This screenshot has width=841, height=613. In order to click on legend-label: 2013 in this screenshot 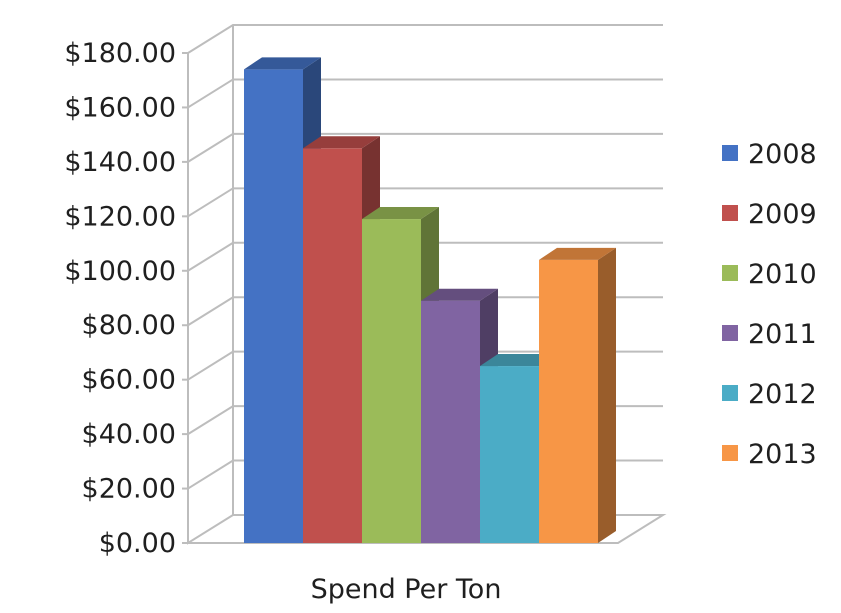, I will do `click(782, 454)`.